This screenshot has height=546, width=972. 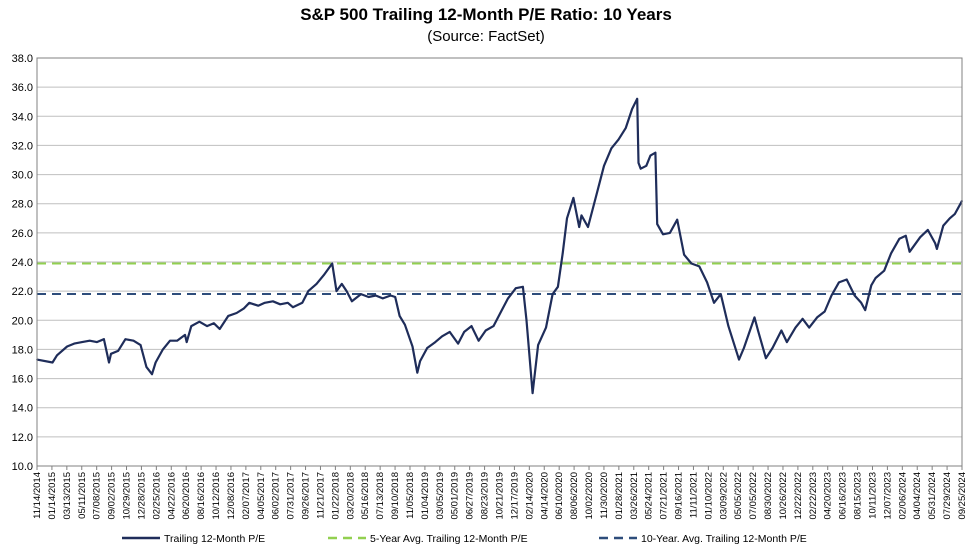 What do you see at coordinates (365, 496) in the screenshot?
I see `x-tick-label: 05/16/2018` at bounding box center [365, 496].